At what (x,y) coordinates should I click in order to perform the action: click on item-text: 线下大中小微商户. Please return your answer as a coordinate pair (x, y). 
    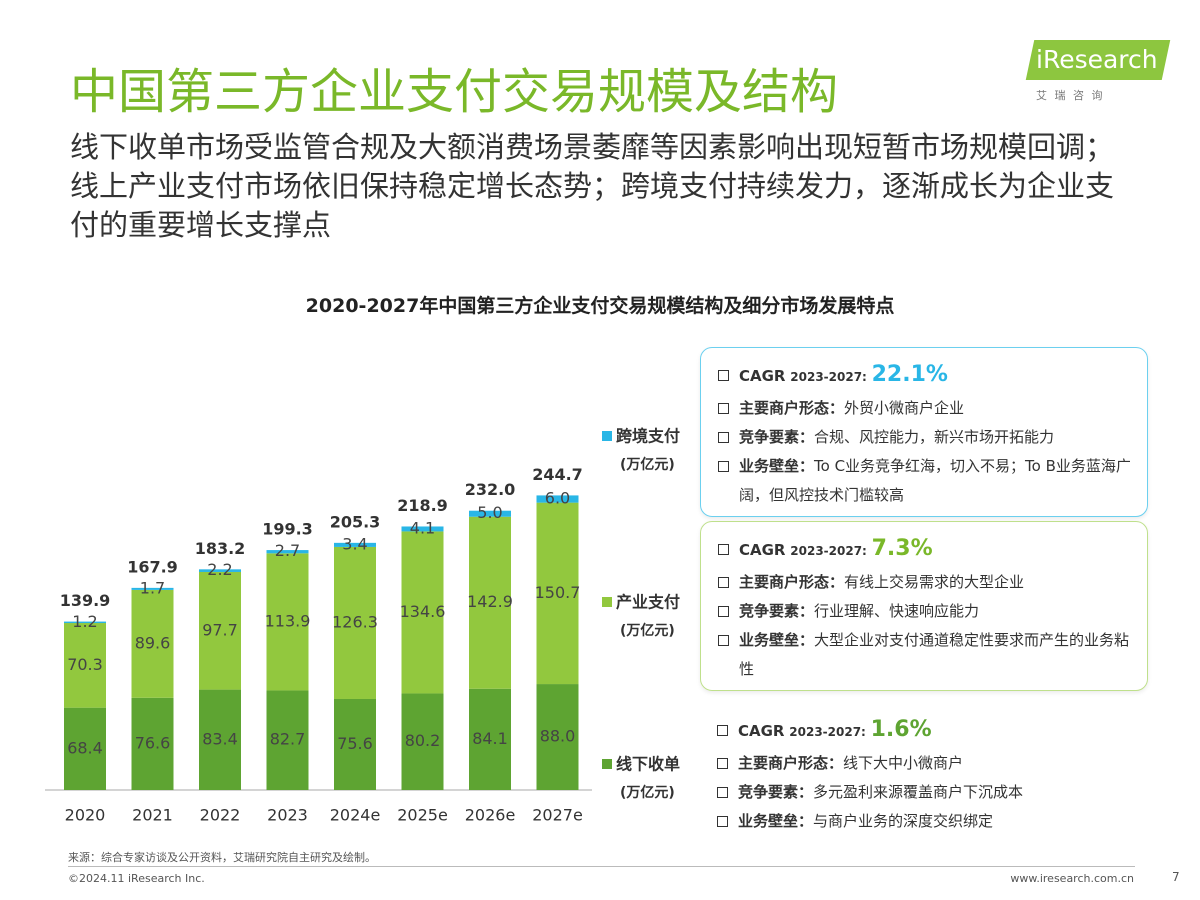
    Looking at the image, I should click on (903, 763).